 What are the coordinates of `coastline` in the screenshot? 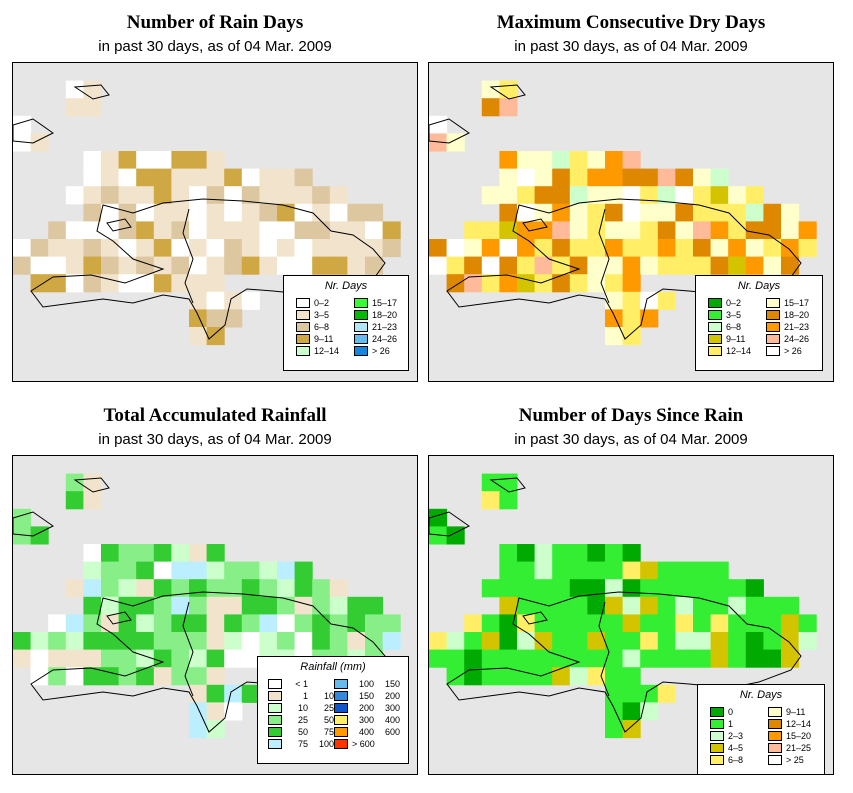 It's located at (624, 269).